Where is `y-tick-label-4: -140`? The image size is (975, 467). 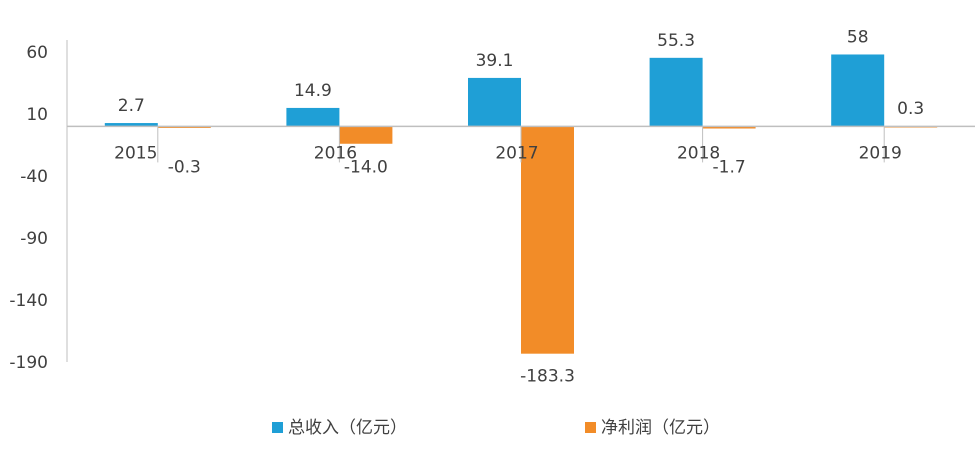 y-tick-label-4: -140 is located at coordinates (28, 301).